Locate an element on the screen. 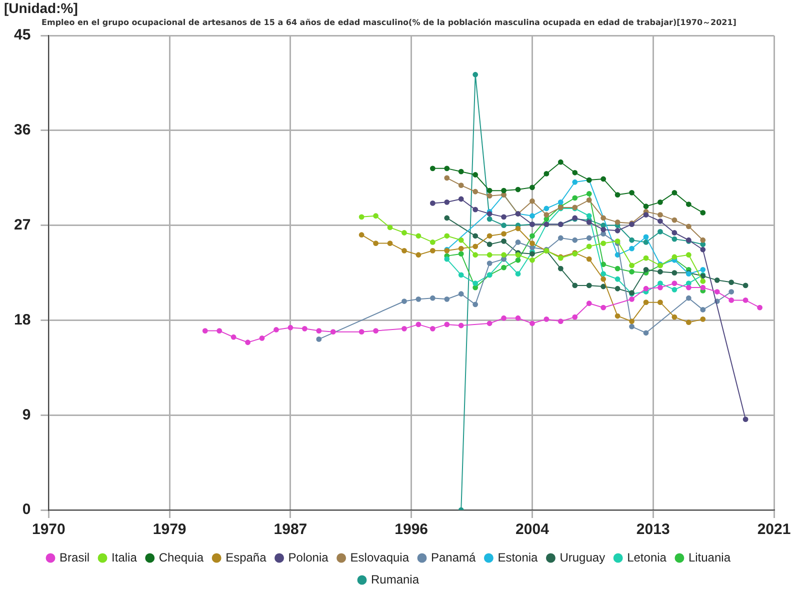 This screenshot has height=600, width=800. legend-label: Polonia is located at coordinates (308, 557).